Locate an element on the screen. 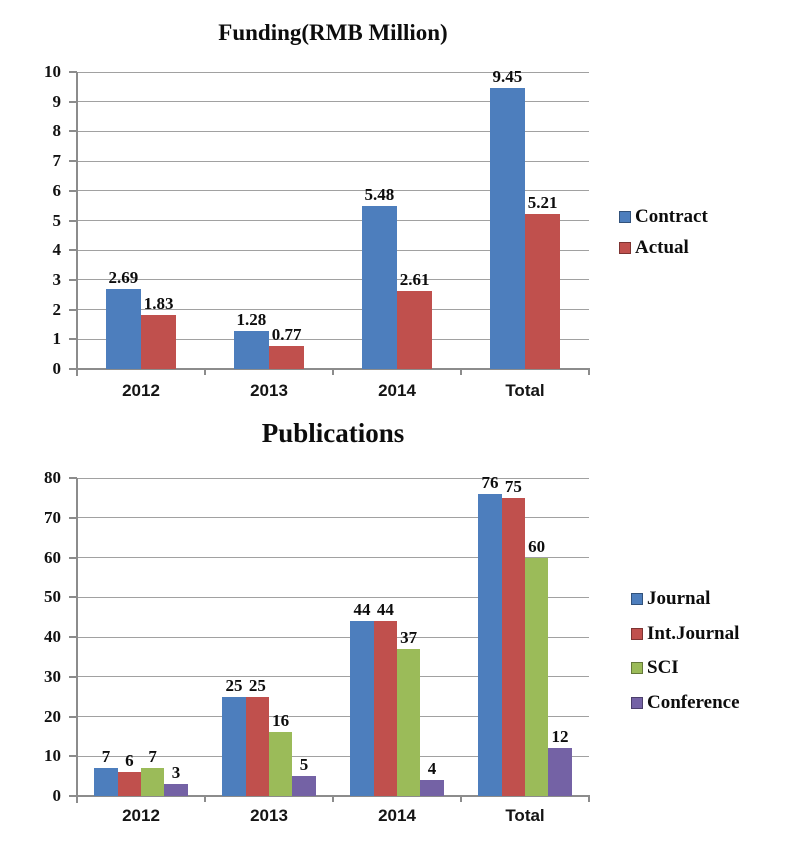 This screenshot has width=800, height=843. bar-value-label-conference-2013: 5 is located at coordinates (304, 765).